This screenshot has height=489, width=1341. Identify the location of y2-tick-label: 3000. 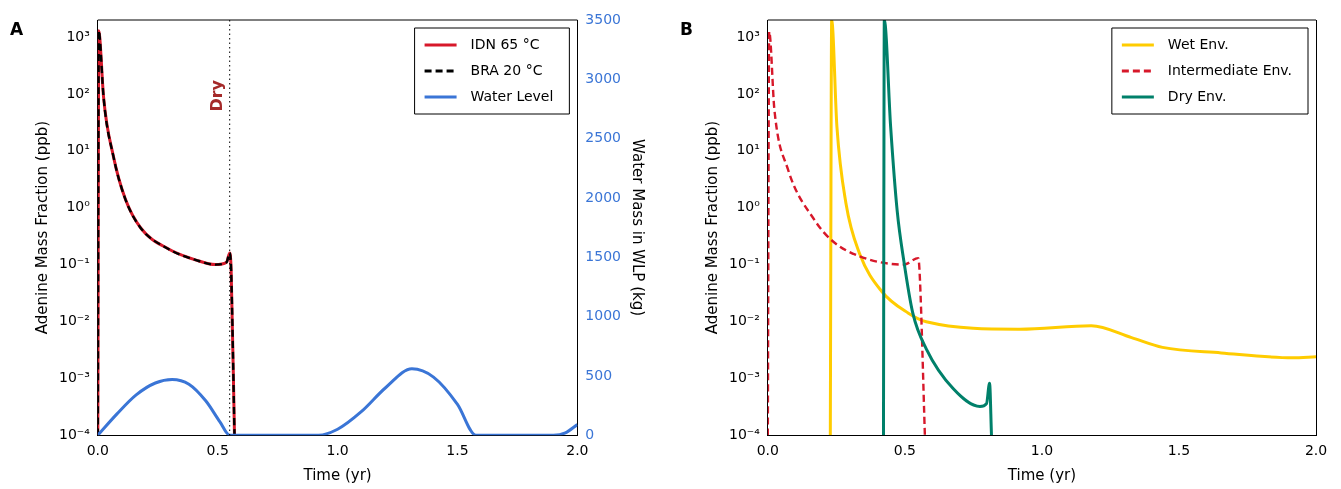
(603, 77).